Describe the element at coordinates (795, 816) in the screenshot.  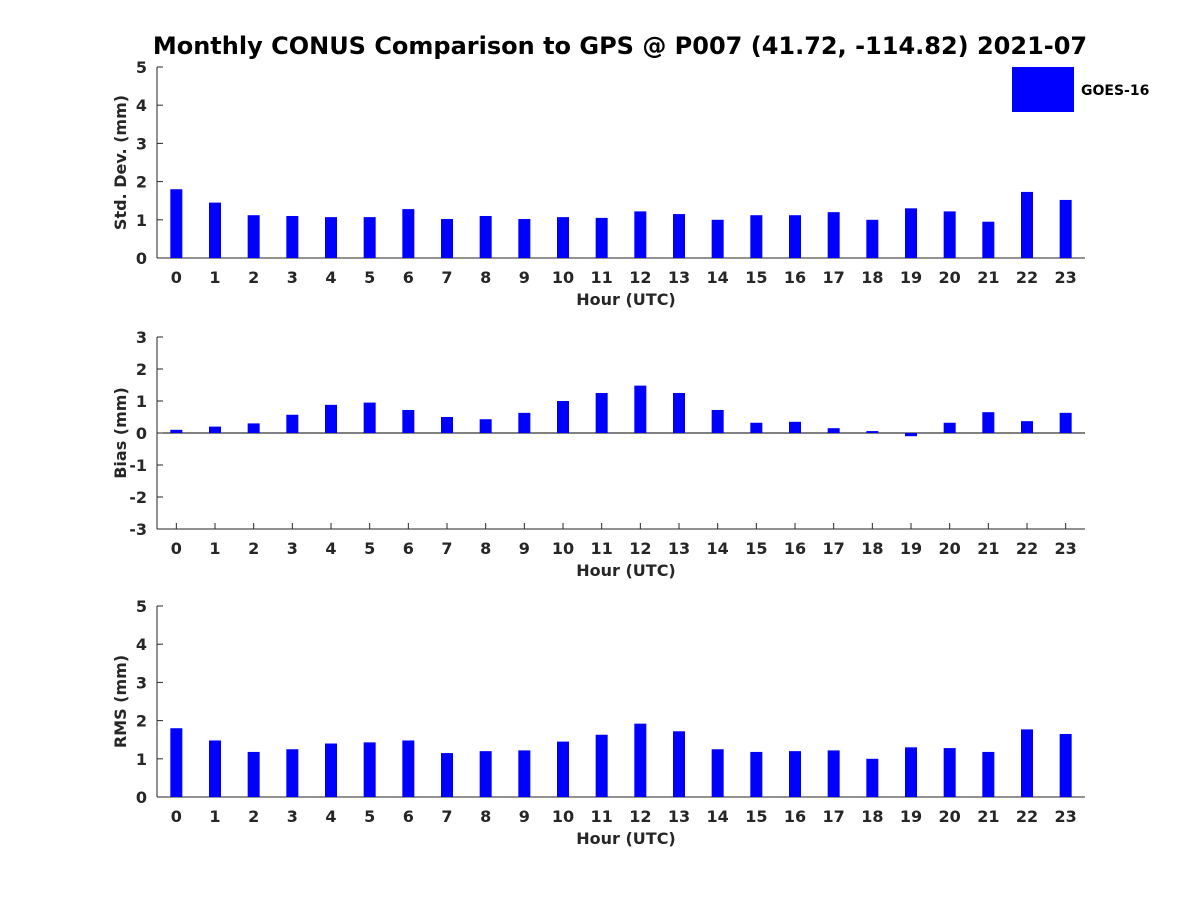
I see `rms-xtick-label: 16` at that location.